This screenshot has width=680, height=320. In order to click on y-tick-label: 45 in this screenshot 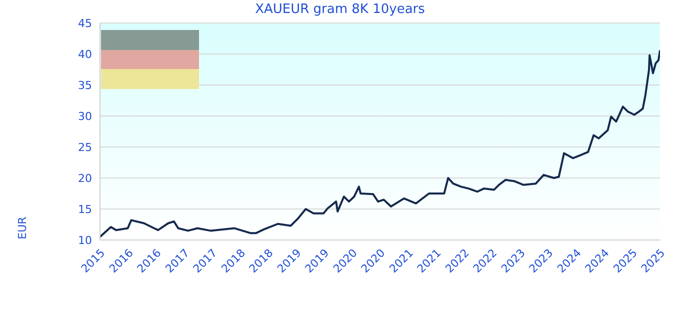, I will do `click(85, 23)`.